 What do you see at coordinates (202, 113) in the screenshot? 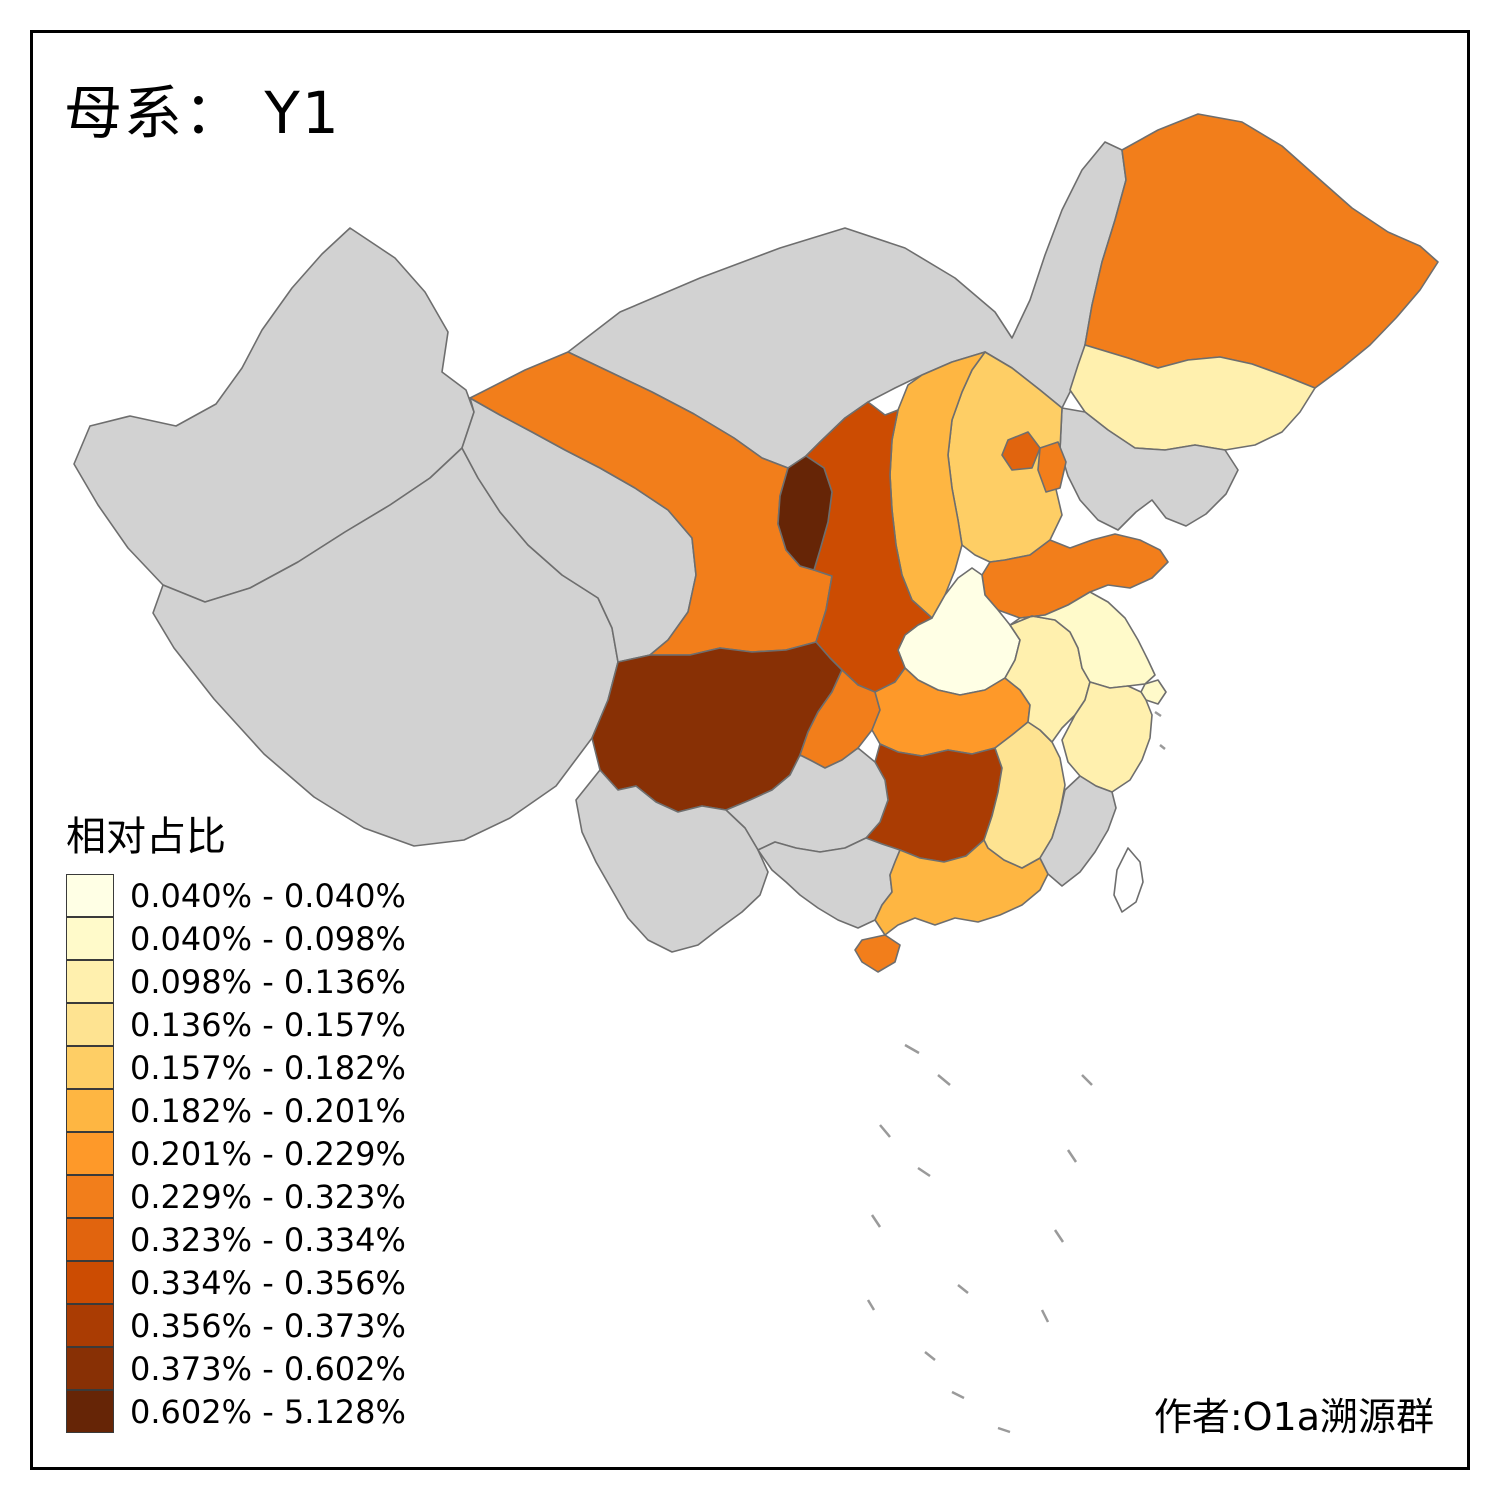
I see `map-title: 母系： Y1` at bounding box center [202, 113].